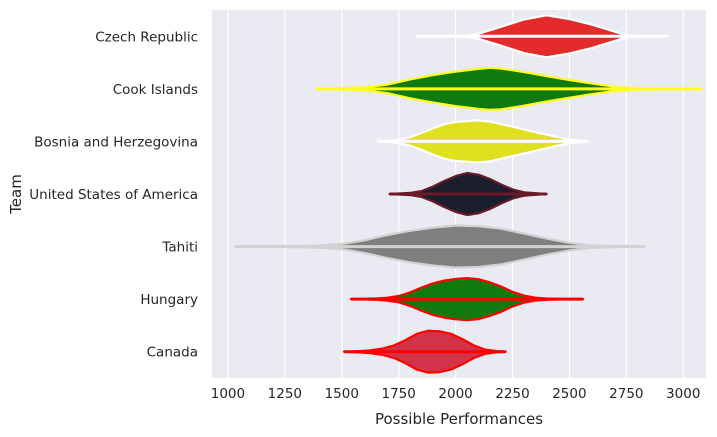  What do you see at coordinates (285, 394) in the screenshot?
I see `x-tick-label-1250: 1250` at bounding box center [285, 394].